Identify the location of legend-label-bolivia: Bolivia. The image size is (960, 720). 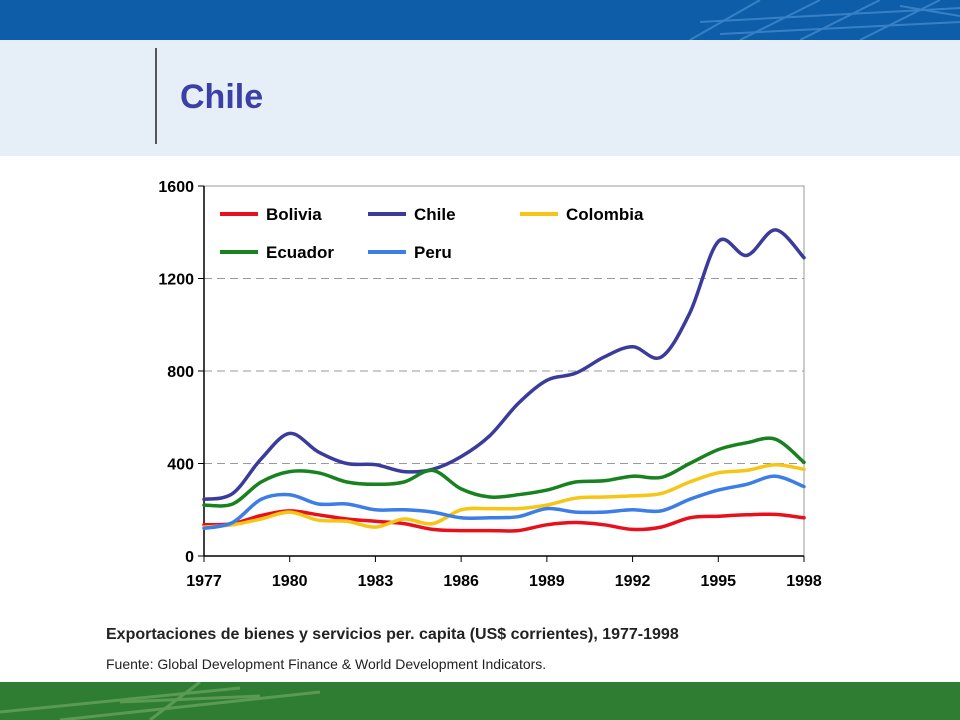
(294, 214).